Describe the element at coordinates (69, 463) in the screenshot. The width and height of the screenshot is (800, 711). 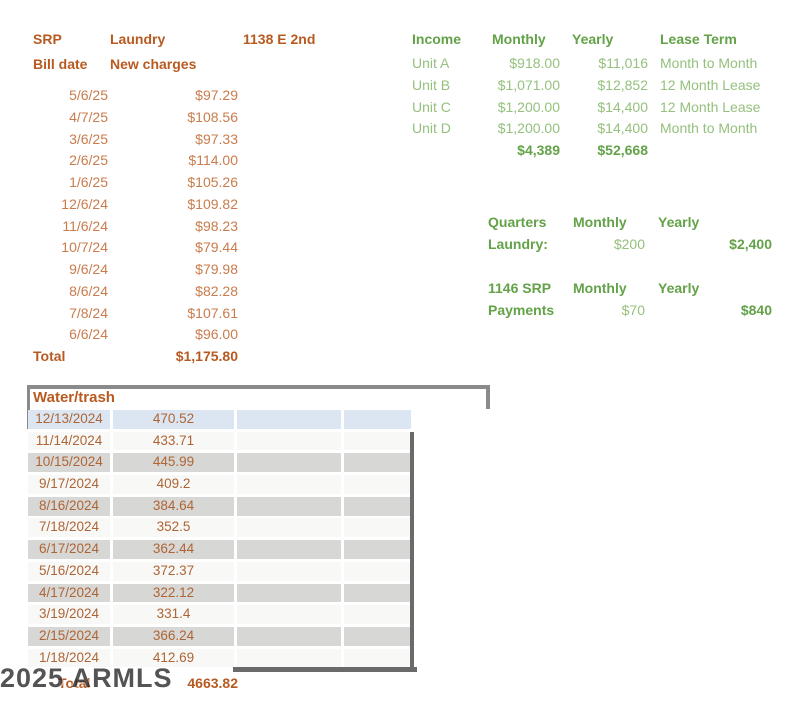
I see `water-date: 10/15/2024` at that location.